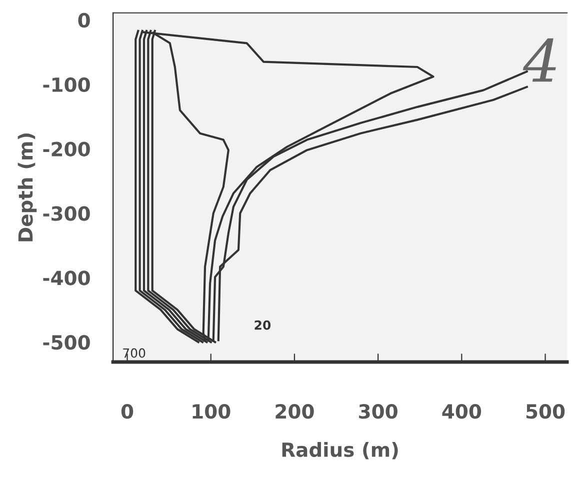 This screenshot has width=571, height=477. Describe the element at coordinates (66, 213) in the screenshot. I see `y-tick-label: -300` at that location.